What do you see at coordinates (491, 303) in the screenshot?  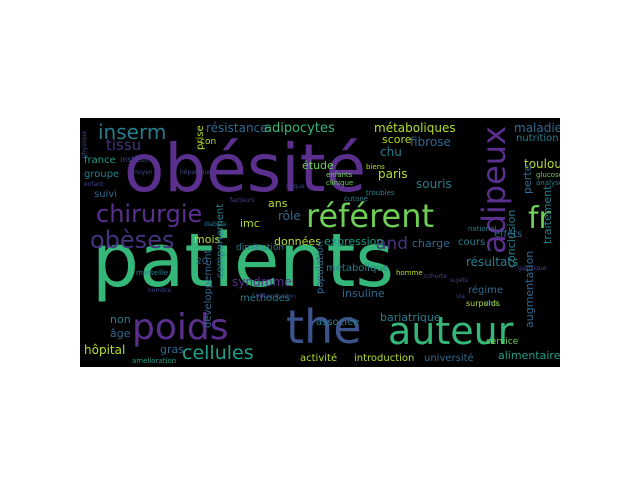 I see `word: vivo` at bounding box center [491, 303].